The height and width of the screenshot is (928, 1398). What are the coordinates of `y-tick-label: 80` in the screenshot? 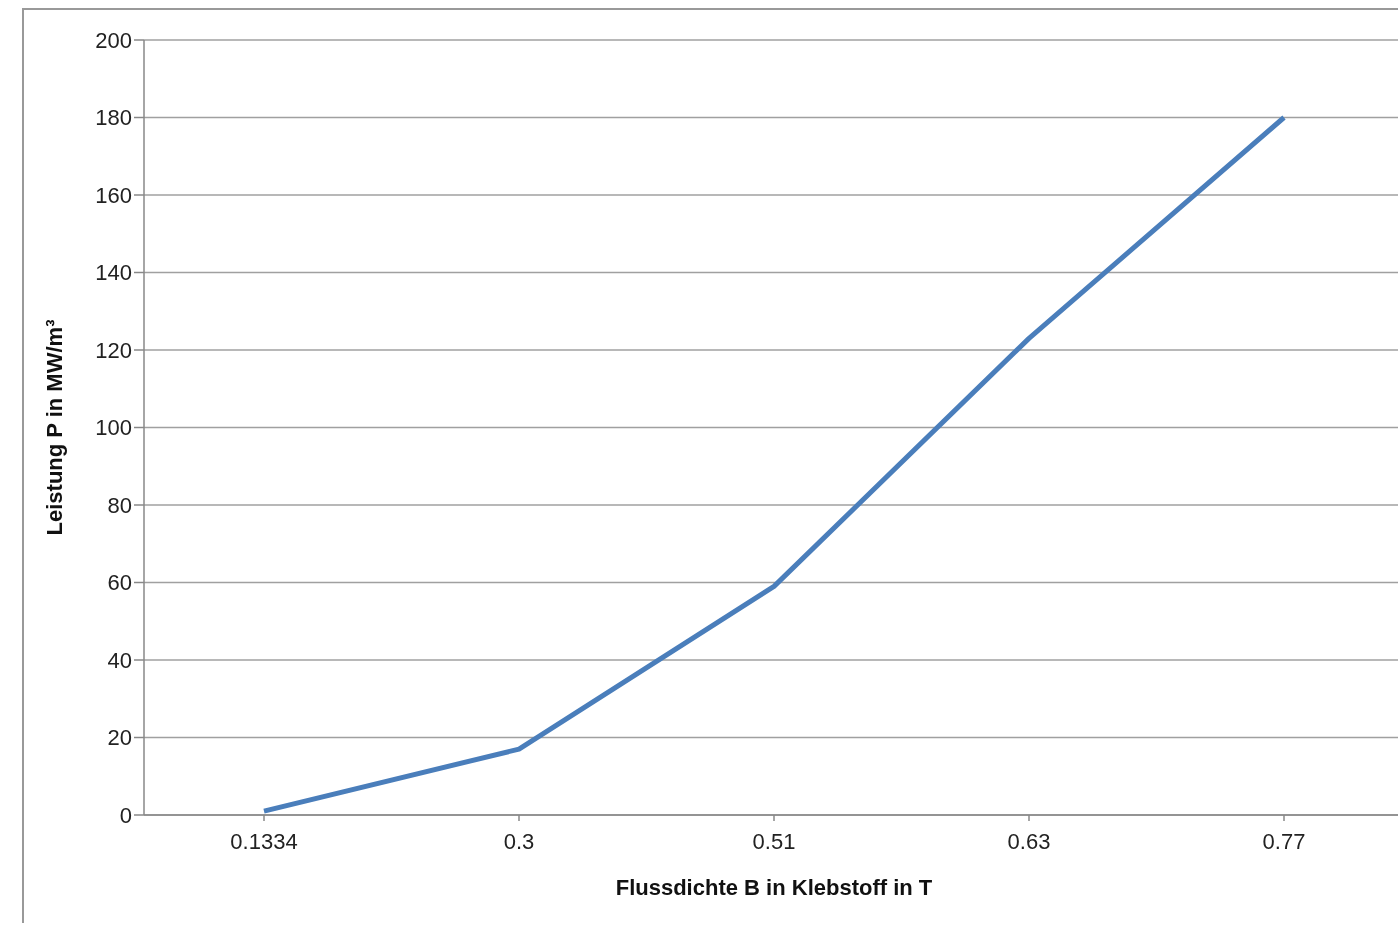 It's located at (119, 505).